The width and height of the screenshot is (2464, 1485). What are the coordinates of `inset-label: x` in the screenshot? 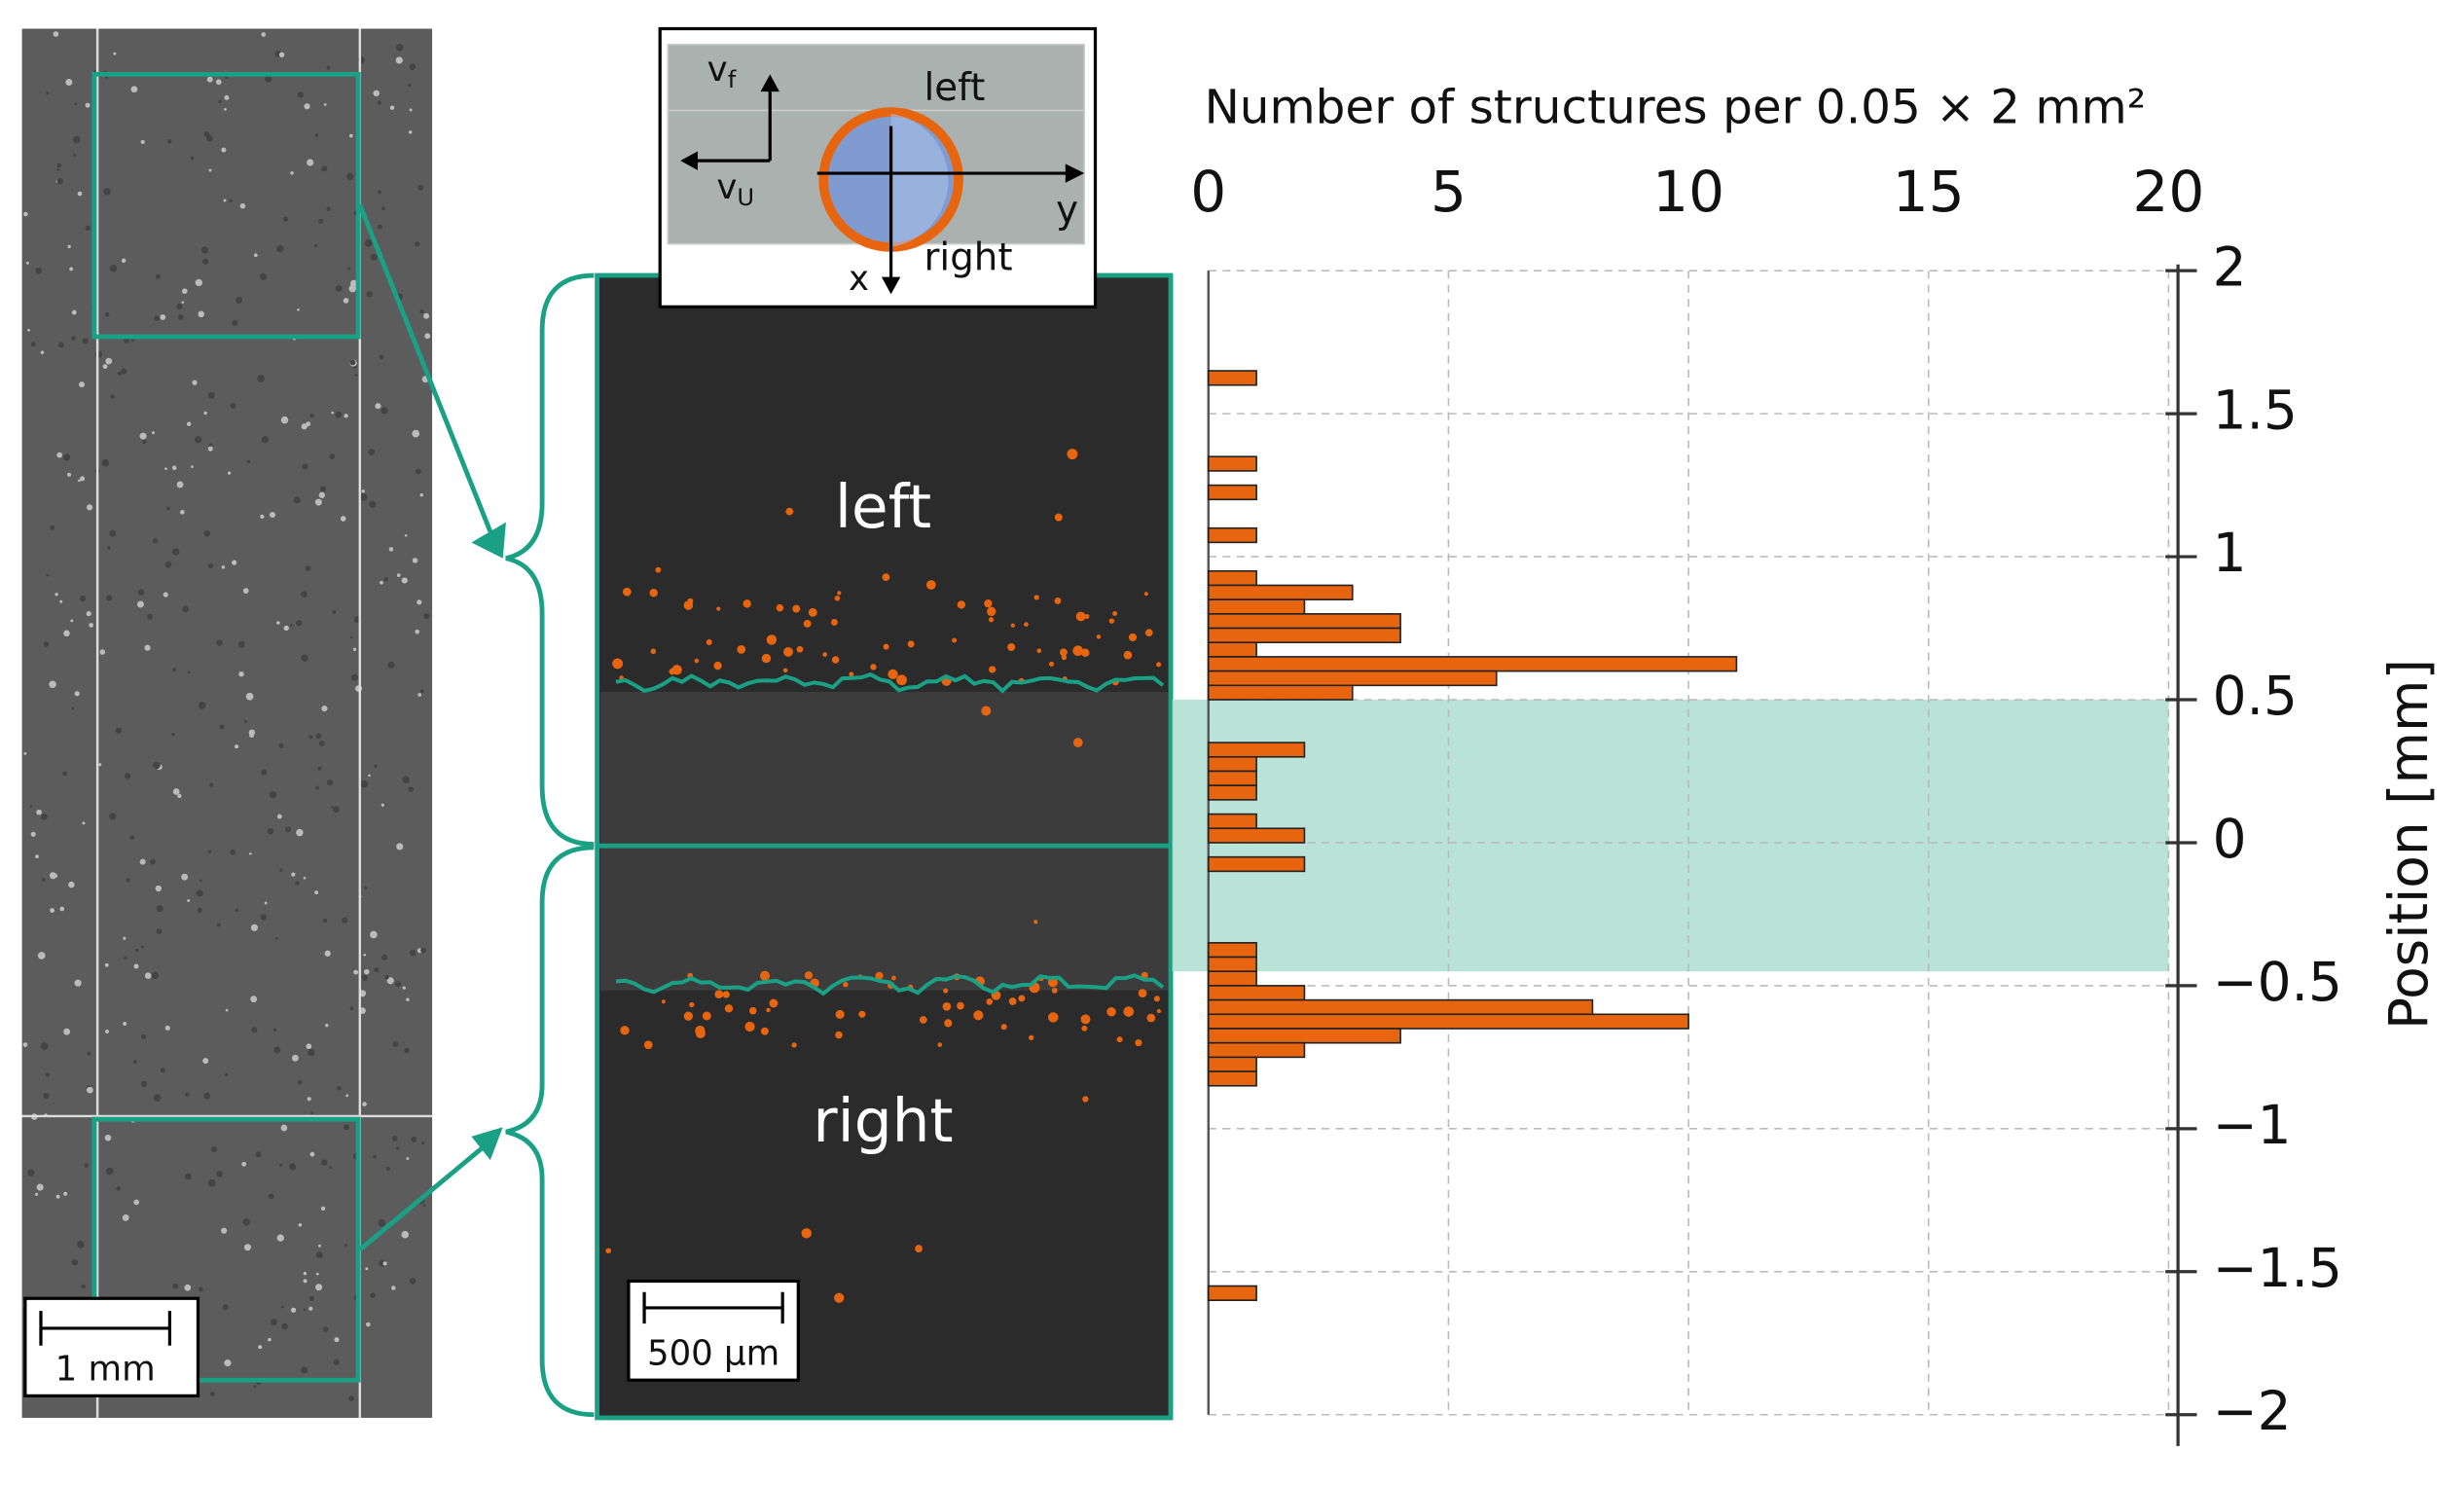 It's located at (859, 279).